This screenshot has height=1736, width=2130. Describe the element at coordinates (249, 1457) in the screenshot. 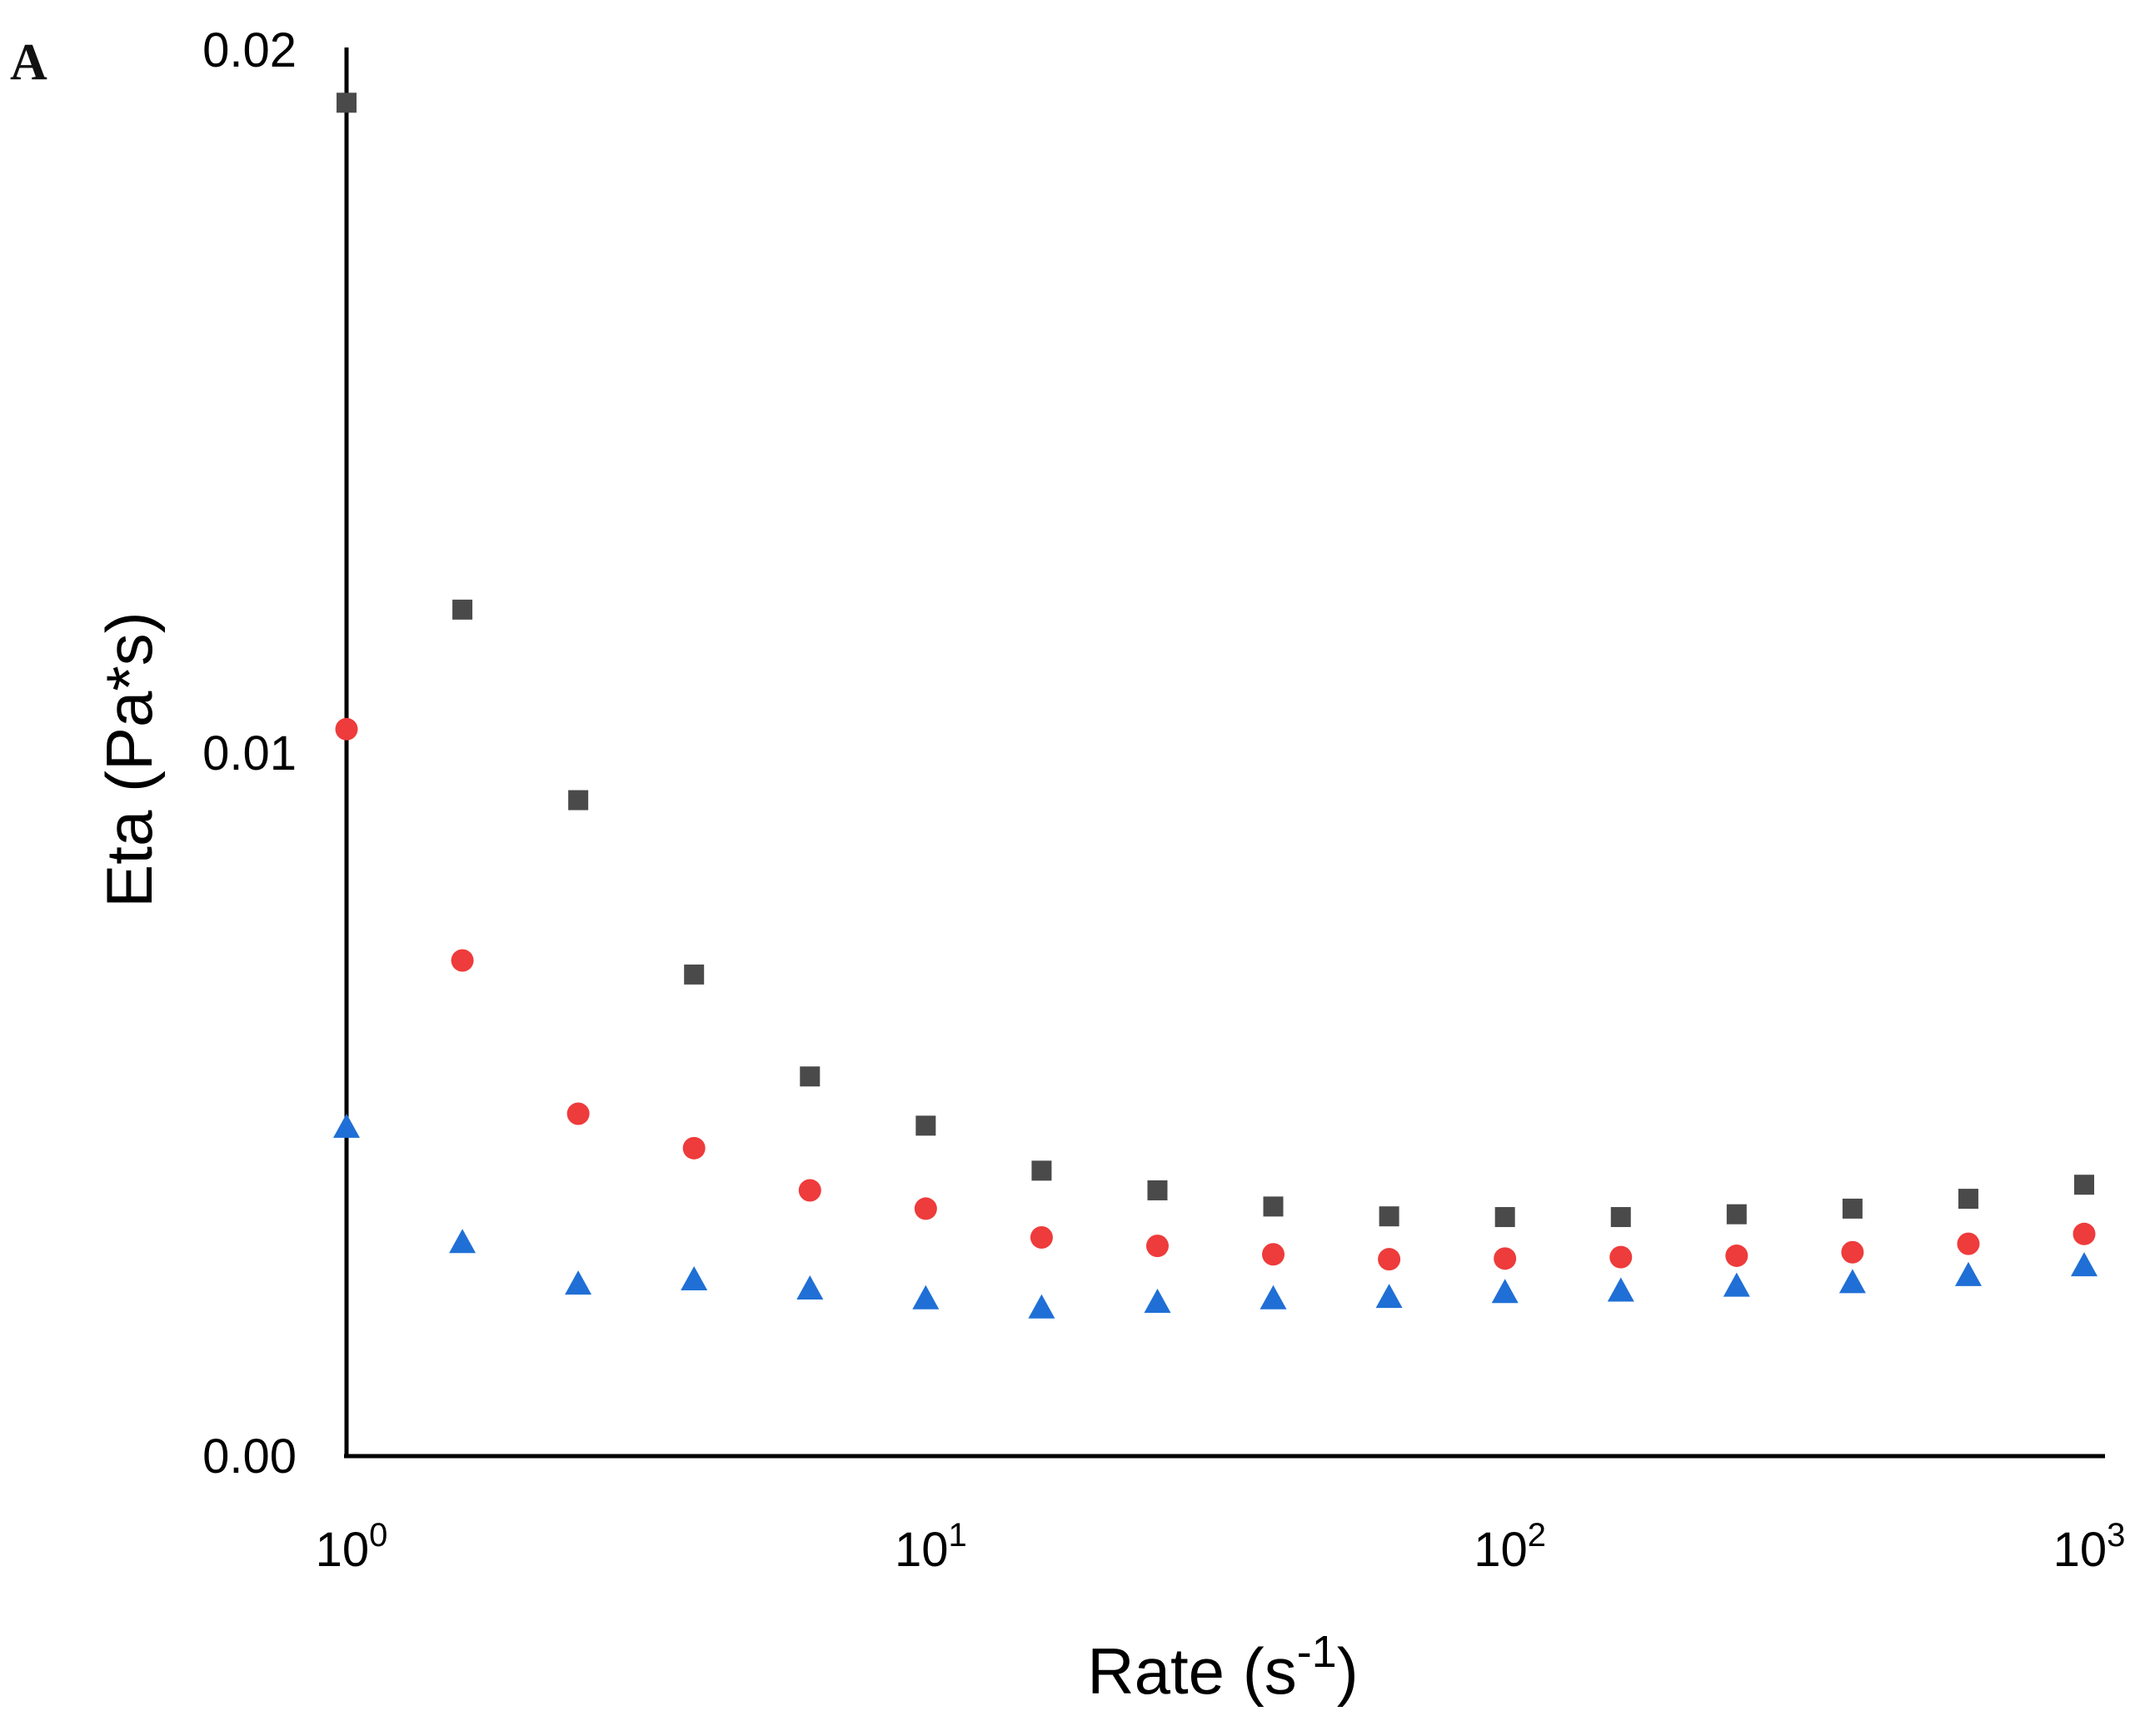

I see `y-tick-label: 0.00` at that location.